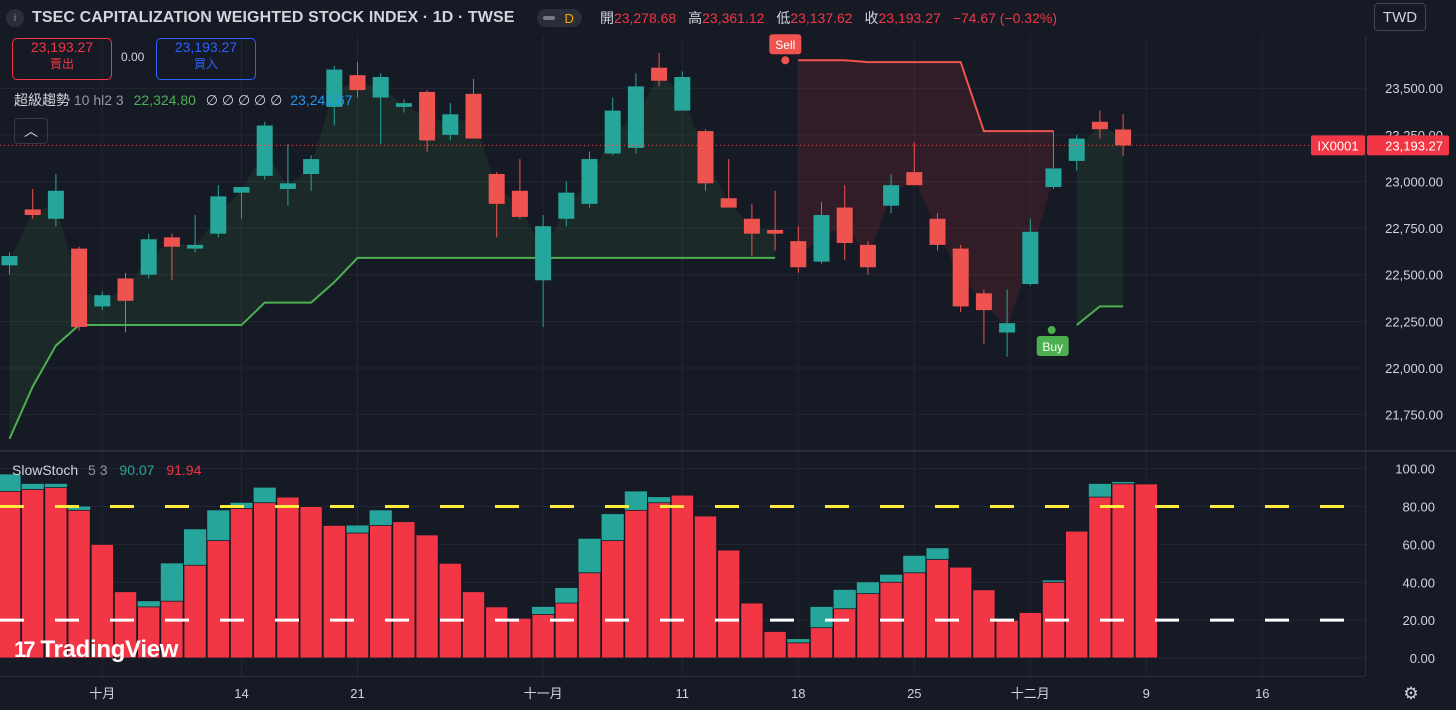  I want to click on change-value: −74.67 (−0.32%), so click(1004, 18).